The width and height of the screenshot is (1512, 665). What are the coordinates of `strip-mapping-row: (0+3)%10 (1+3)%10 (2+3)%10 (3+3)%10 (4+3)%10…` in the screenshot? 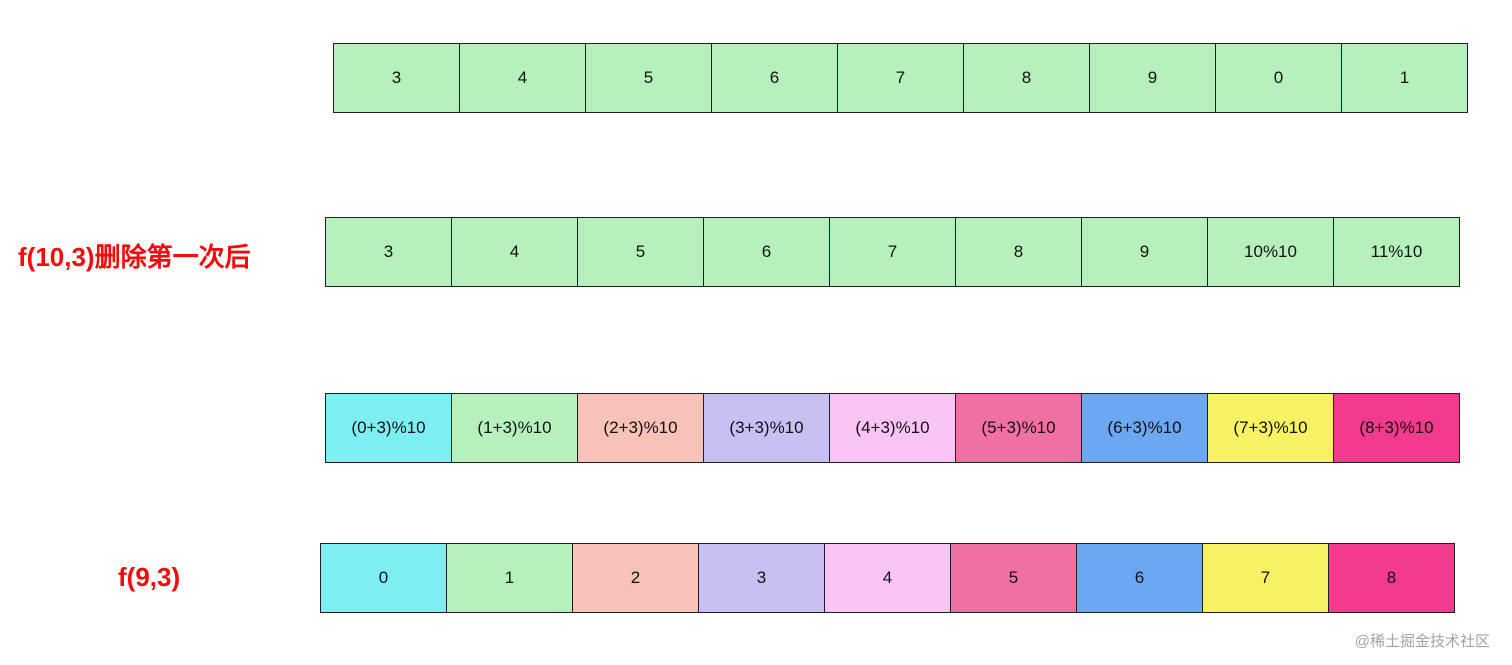 It's located at (892, 428).